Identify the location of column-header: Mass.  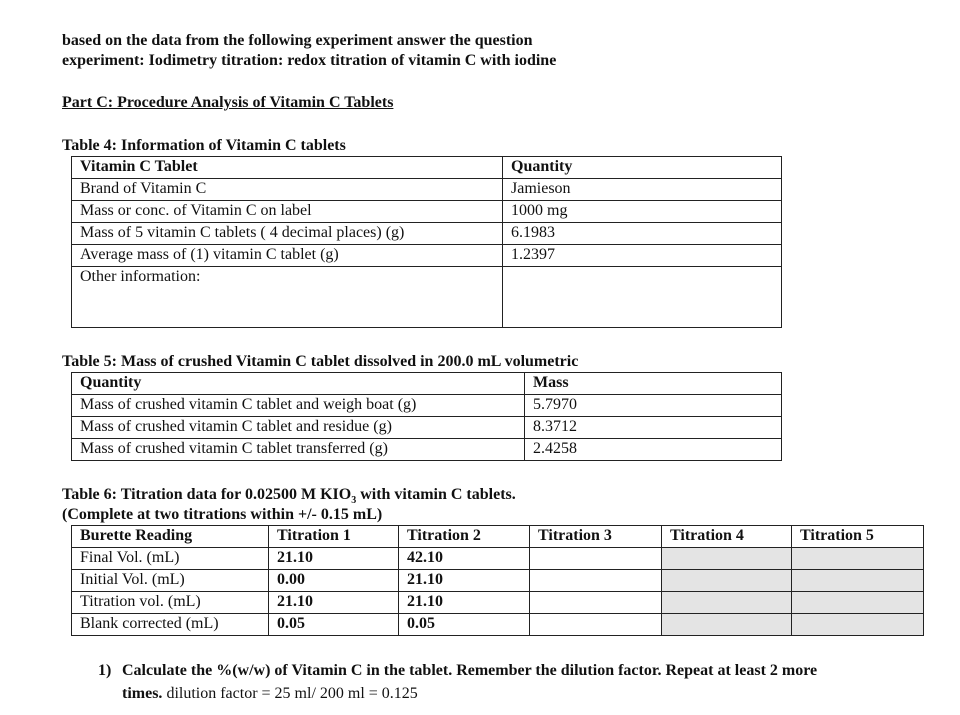
(653, 383).